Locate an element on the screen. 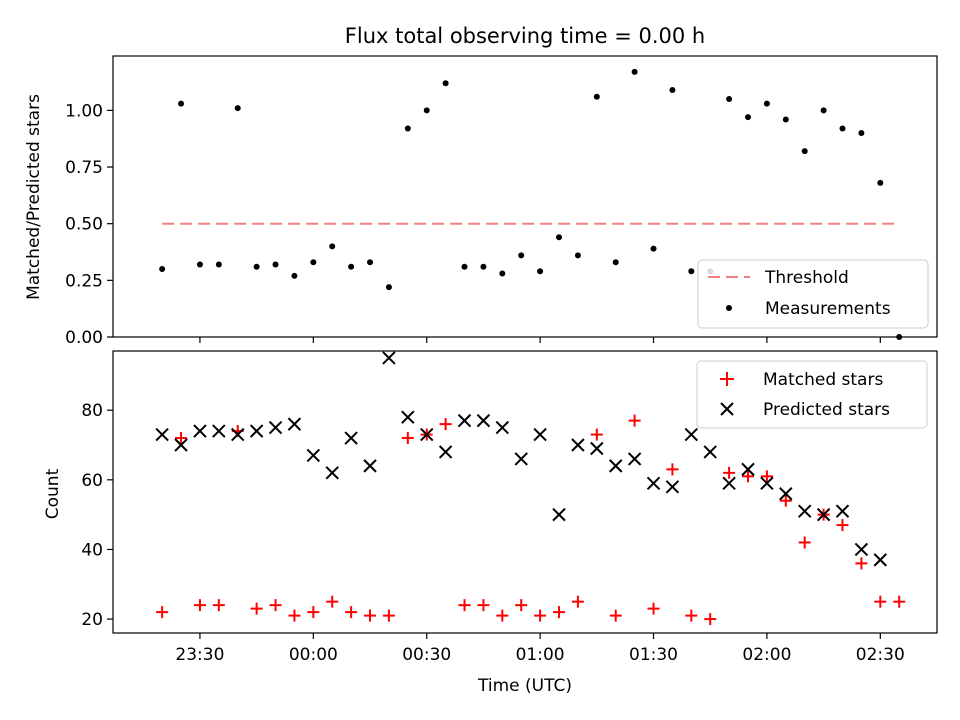 The image size is (960, 720). ratio-y-tick-label: 1.00 is located at coordinates (84, 111).